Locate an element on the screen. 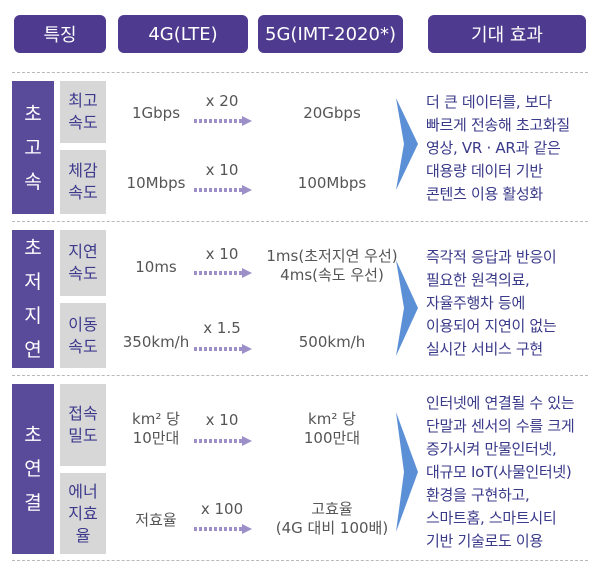  lte-value: 10ms is located at coordinates (156, 267).